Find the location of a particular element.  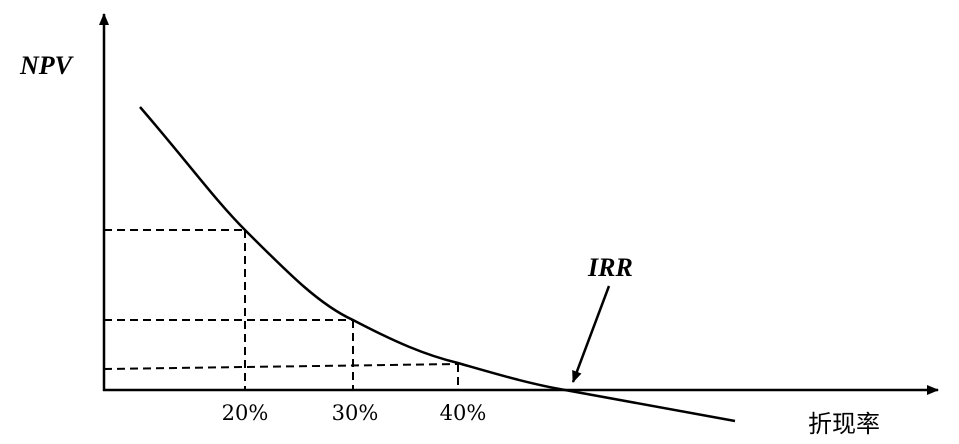

x-axis-label: 折现率 is located at coordinates (844, 424).